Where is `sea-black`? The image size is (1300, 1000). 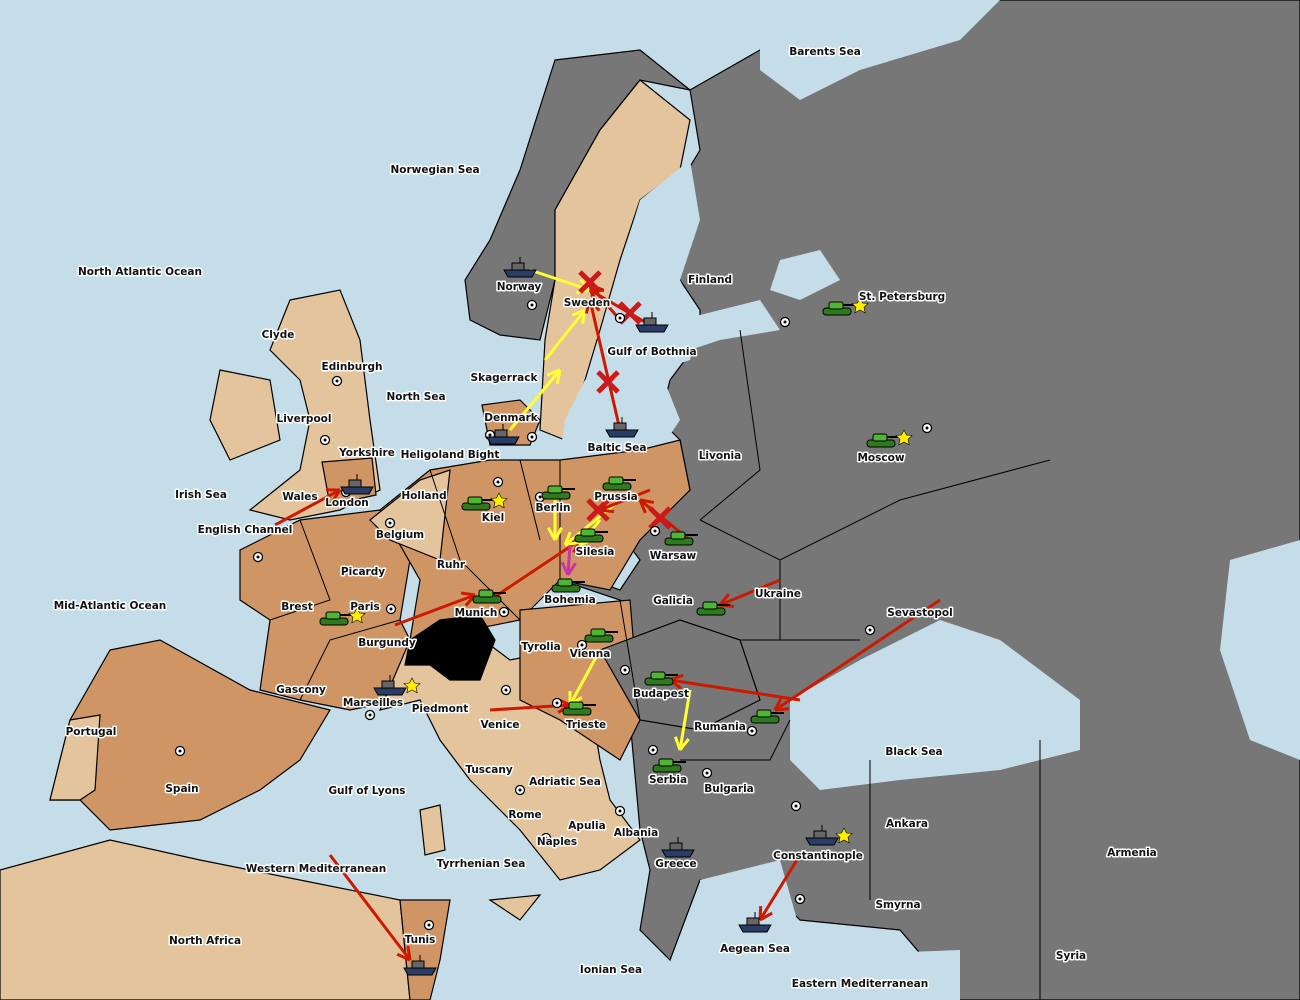
sea-black is located at coordinates (935, 705).